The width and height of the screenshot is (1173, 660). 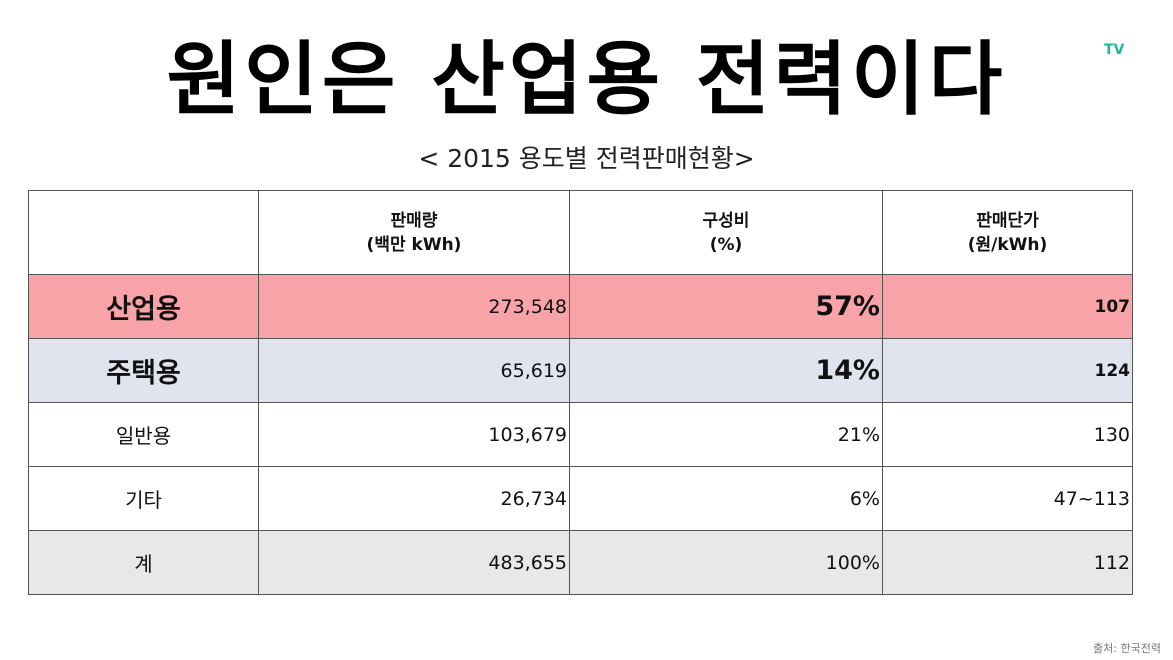 I want to click on row-label: 산업용, so click(x=143, y=306).